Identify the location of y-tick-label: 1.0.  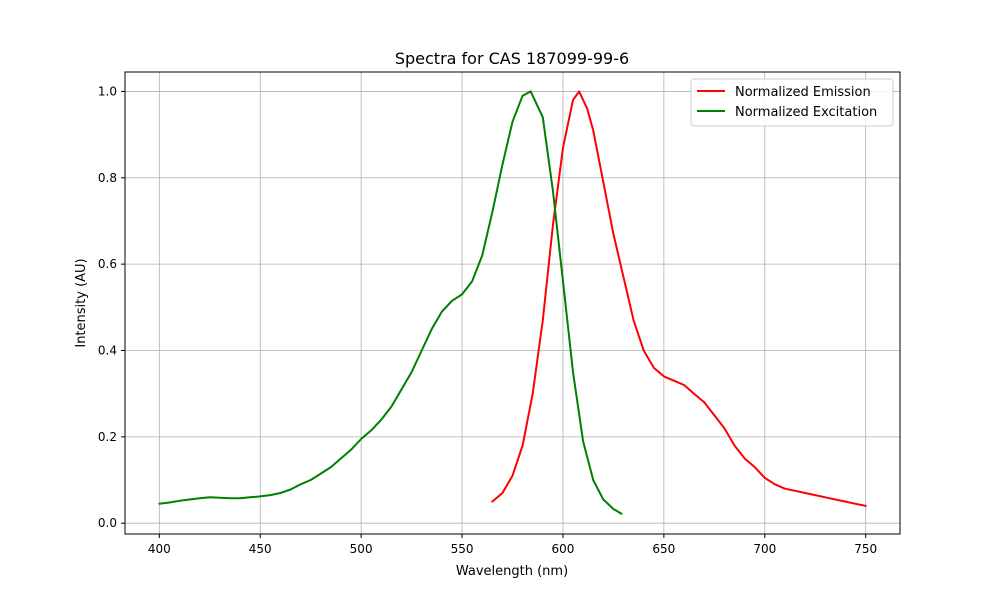
(107, 91).